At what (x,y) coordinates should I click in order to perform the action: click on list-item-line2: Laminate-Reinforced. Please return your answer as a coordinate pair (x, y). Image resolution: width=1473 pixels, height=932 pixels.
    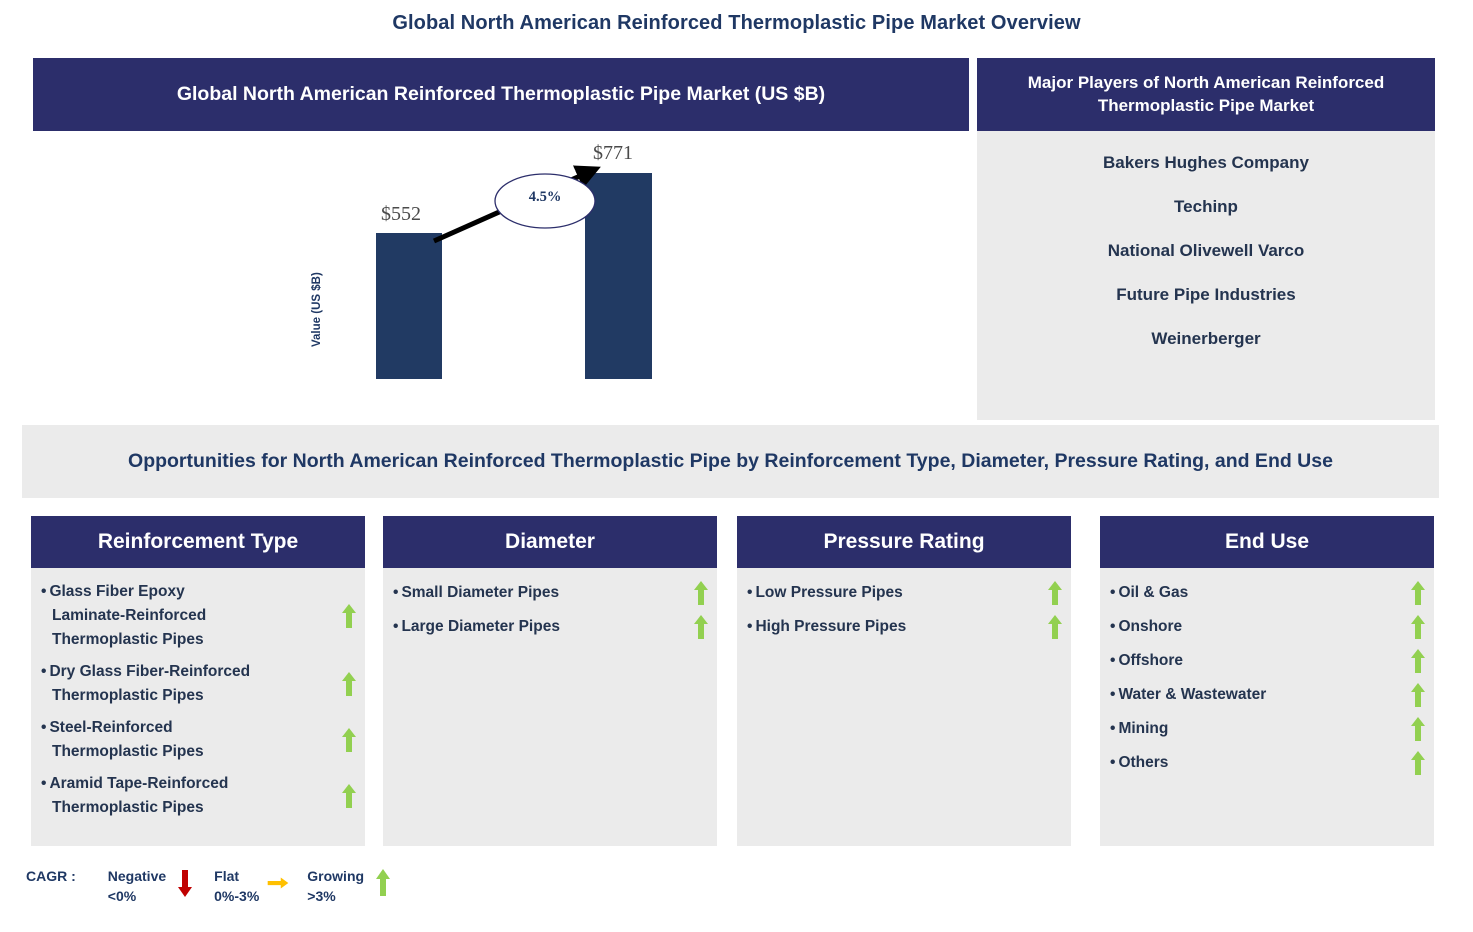
    Looking at the image, I should click on (129, 616).